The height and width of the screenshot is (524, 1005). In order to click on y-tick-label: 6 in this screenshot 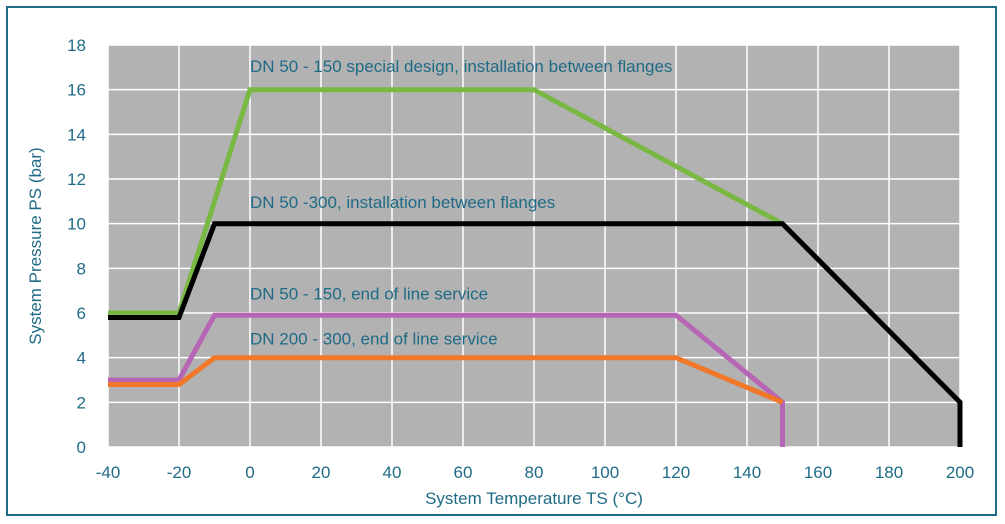, I will do `click(81, 313)`.